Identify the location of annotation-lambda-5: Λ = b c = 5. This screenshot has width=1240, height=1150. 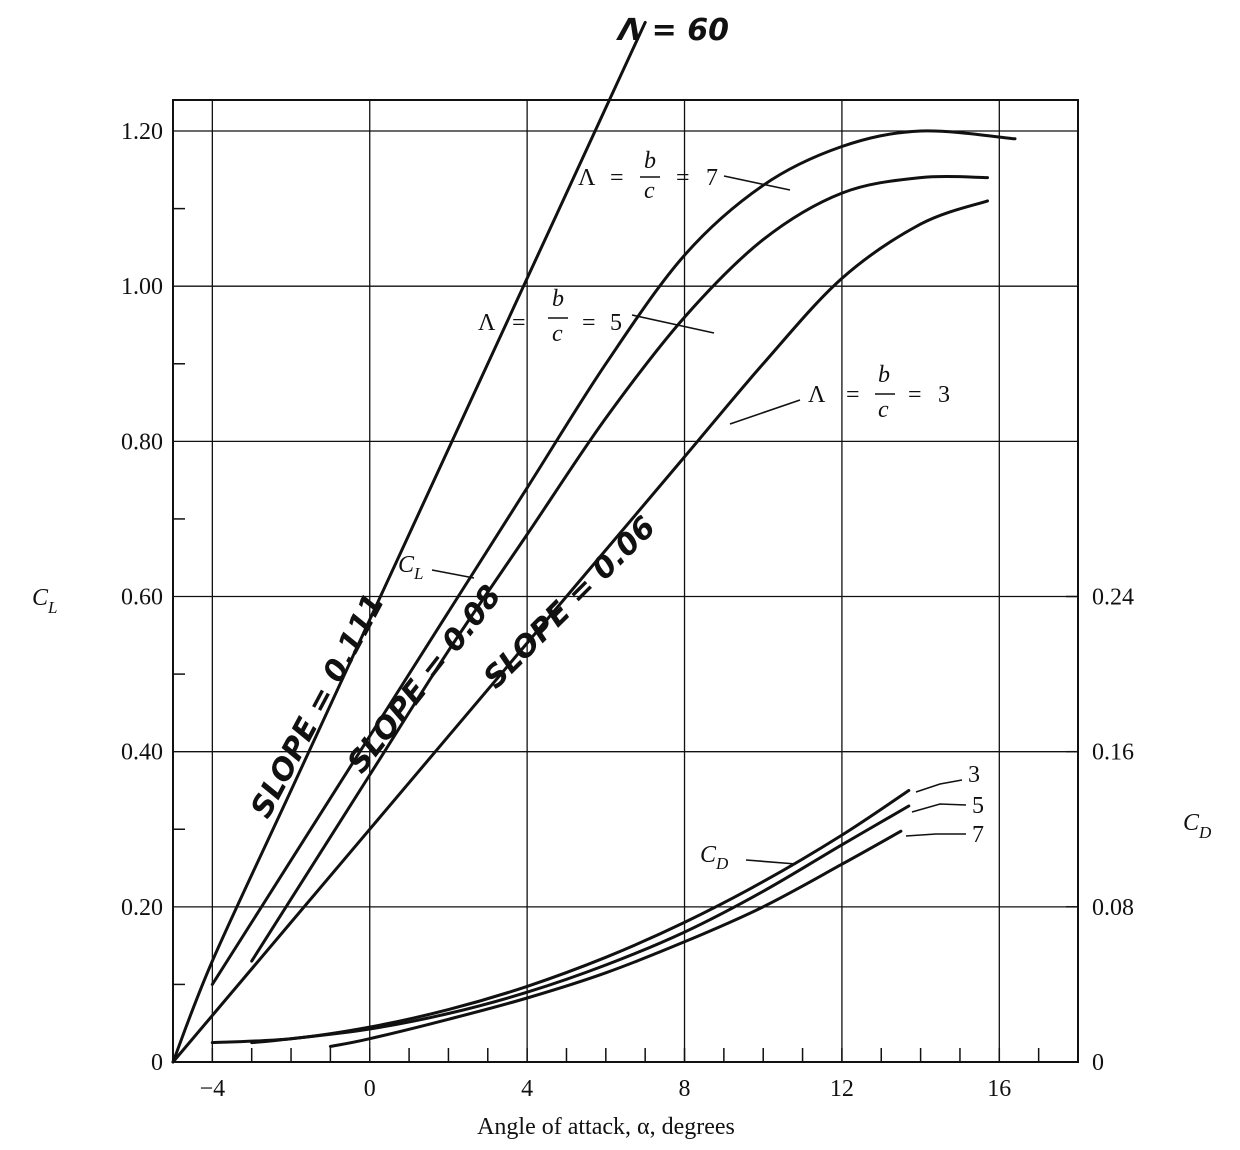
(596, 316).